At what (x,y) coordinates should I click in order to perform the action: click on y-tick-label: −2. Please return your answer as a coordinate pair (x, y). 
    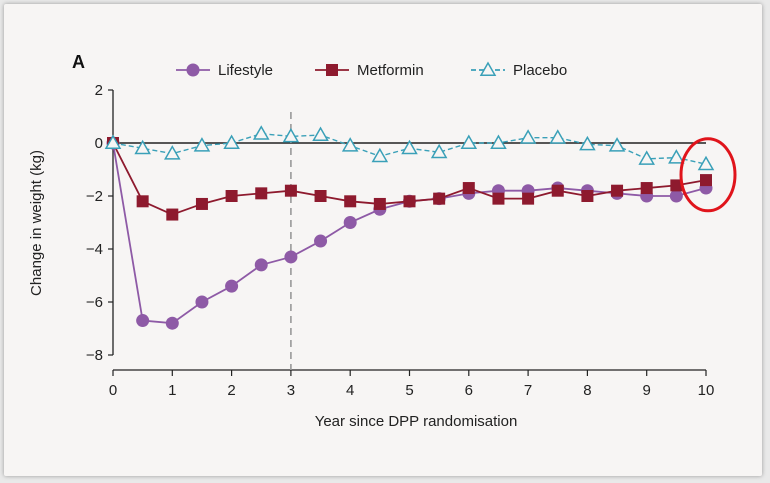
    Looking at the image, I should click on (94, 196).